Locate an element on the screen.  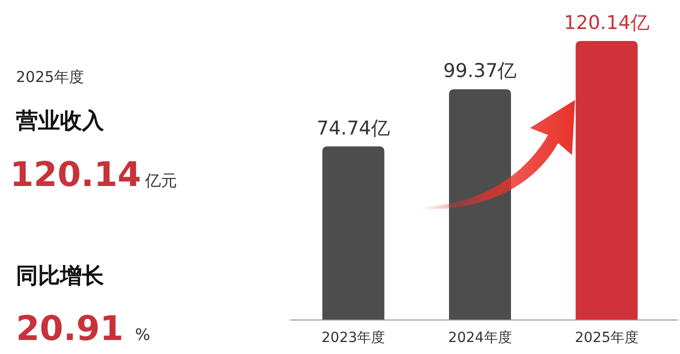
data-label: 120.14亿 is located at coordinates (607, 23).